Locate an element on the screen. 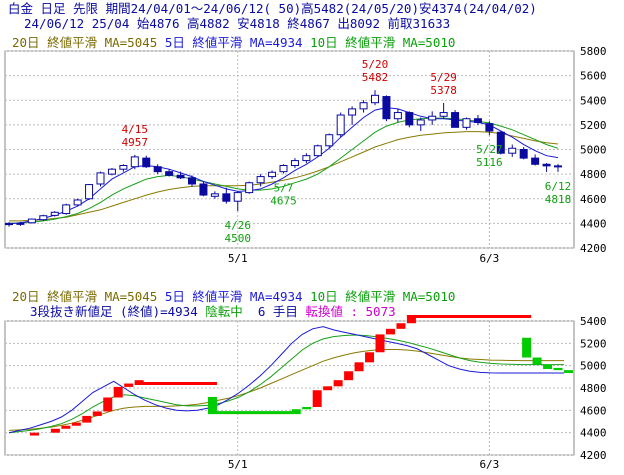 The height and width of the screenshot is (475, 624). linebreak-y-tick: 4200 is located at coordinates (593, 455).